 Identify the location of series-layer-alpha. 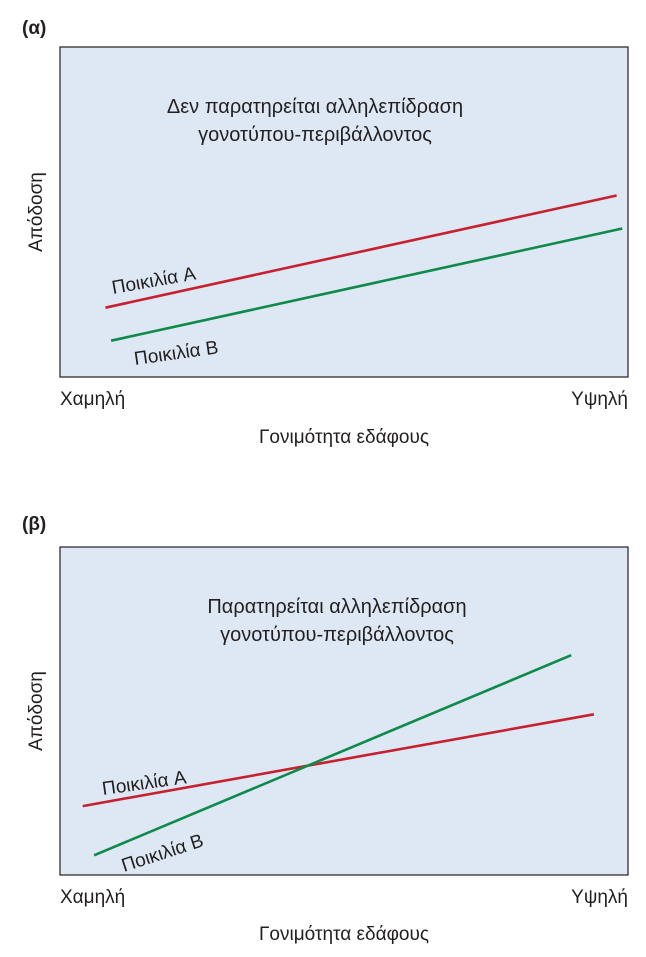
(364, 268).